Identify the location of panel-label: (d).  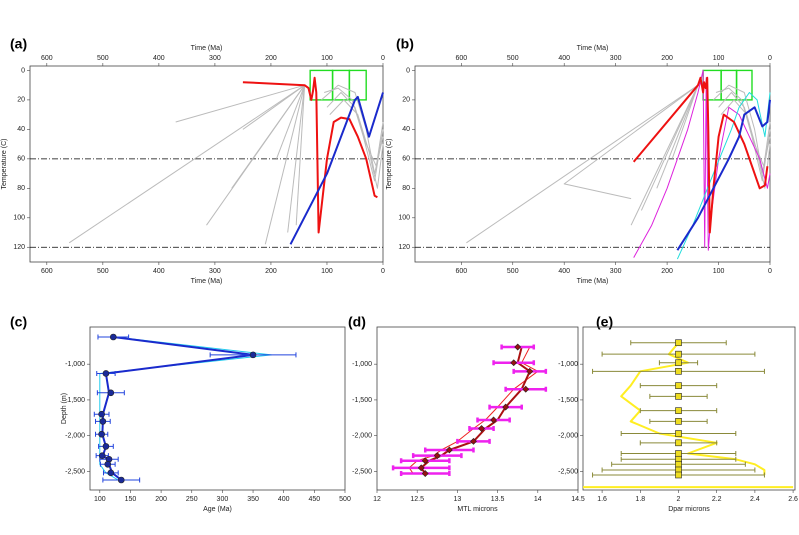
(357, 322).